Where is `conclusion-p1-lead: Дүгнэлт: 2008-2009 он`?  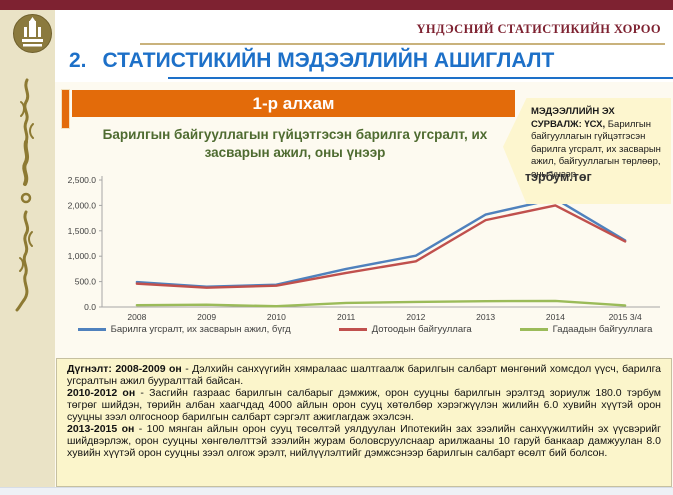 conclusion-p1-lead: Дүгнэлт: 2008-2009 он is located at coordinates (124, 369).